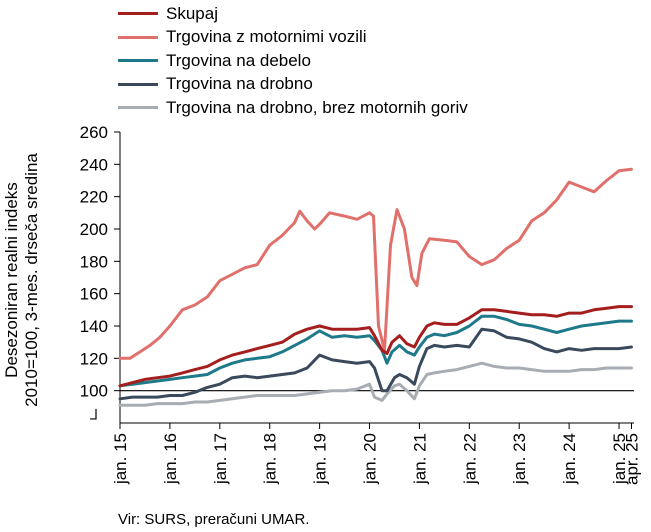  Describe the element at coordinates (632, 459) in the screenshot. I see `x-tick-label: apr. 25` at that location.